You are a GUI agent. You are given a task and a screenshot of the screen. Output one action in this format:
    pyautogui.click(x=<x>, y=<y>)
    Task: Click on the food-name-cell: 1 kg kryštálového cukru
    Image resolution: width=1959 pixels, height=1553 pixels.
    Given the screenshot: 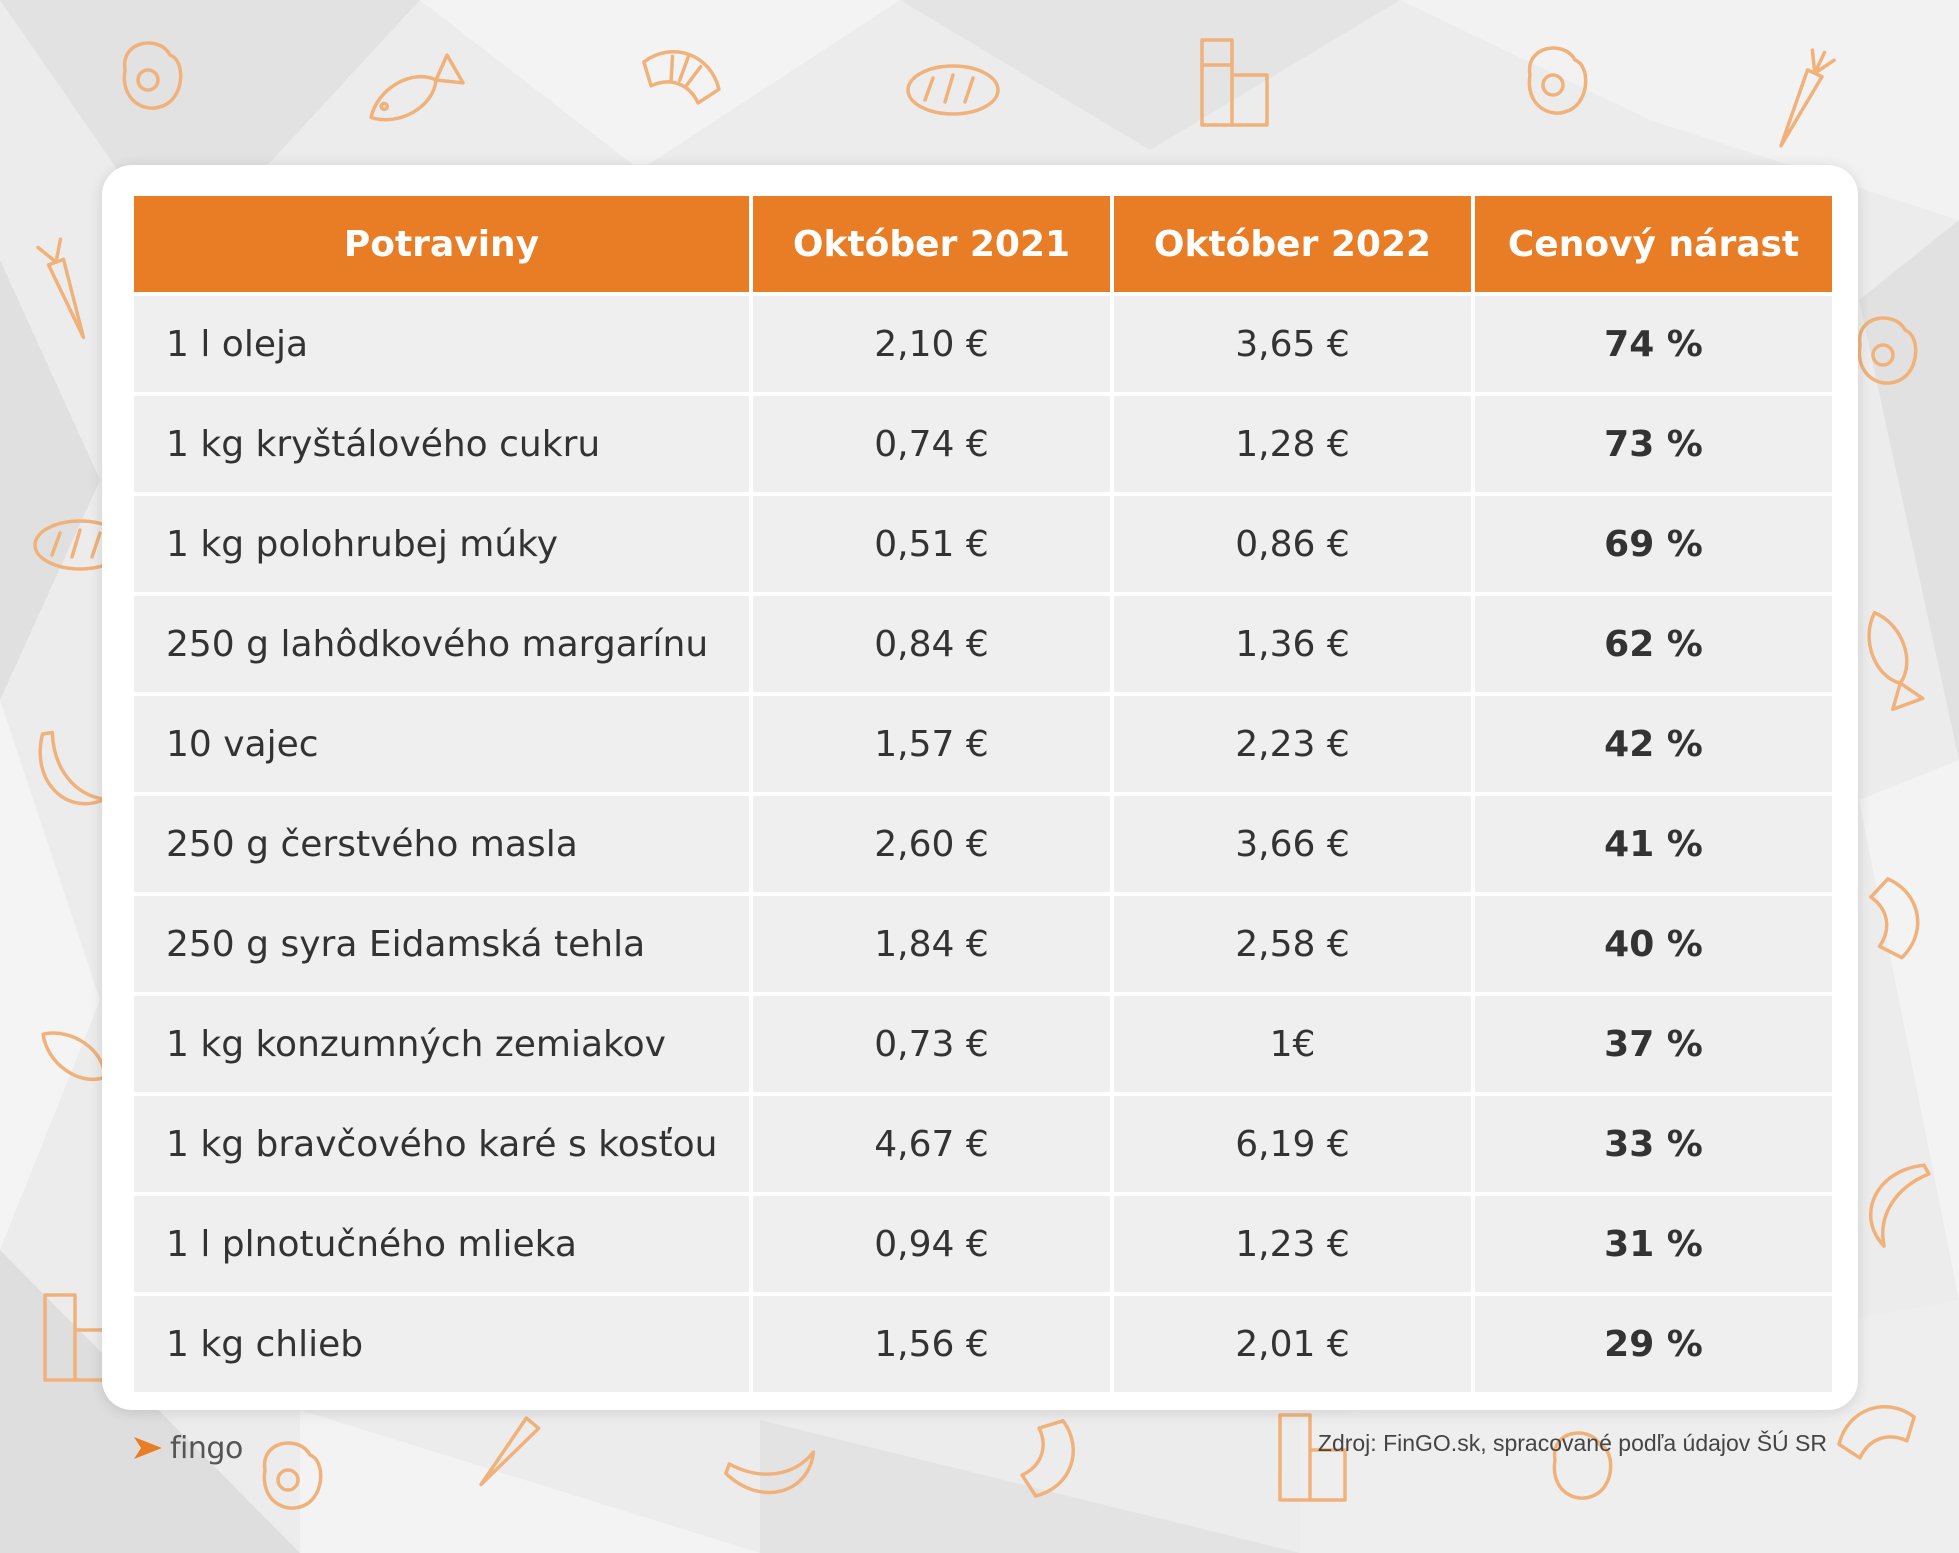 What is the action you would take?
    pyautogui.click(x=441, y=444)
    